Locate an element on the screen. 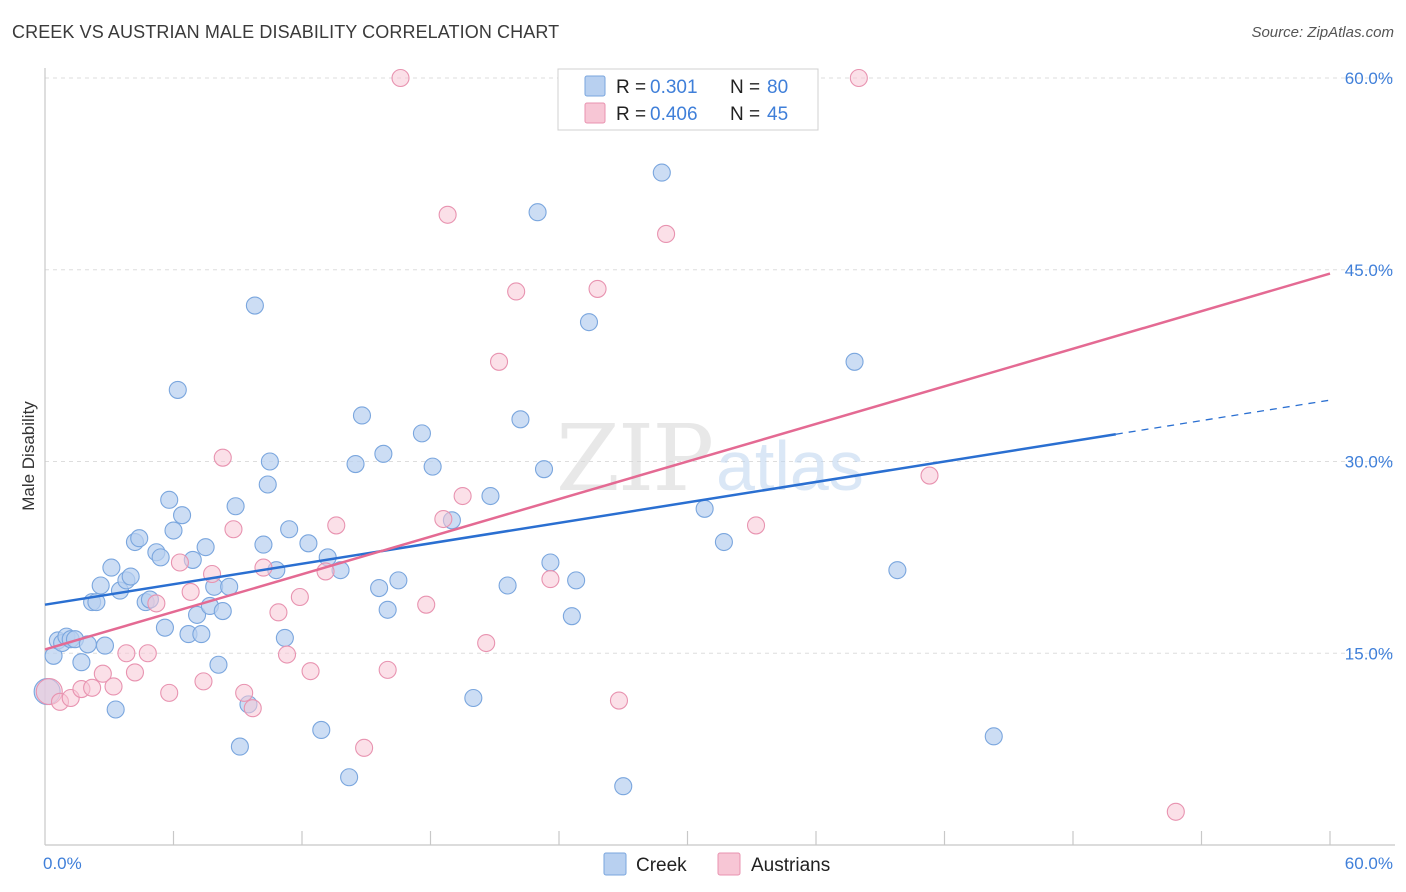  legend-r-label: R = is located at coordinates (631, 114).